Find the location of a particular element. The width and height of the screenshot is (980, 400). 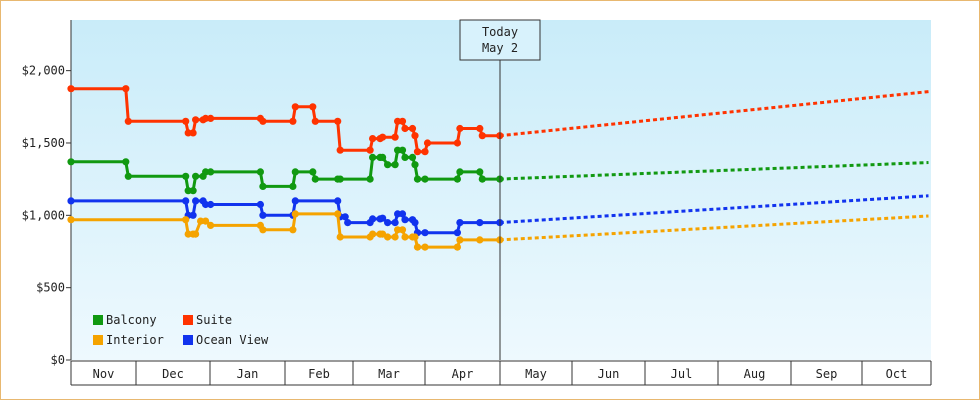

y-tick-label: $500 is located at coordinates (50, 288).